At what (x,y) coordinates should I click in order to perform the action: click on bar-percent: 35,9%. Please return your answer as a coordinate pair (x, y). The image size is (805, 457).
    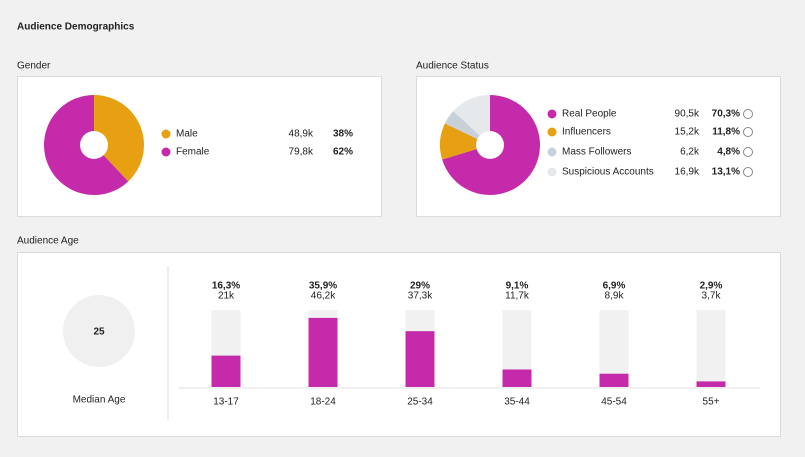
    Looking at the image, I should click on (323, 286).